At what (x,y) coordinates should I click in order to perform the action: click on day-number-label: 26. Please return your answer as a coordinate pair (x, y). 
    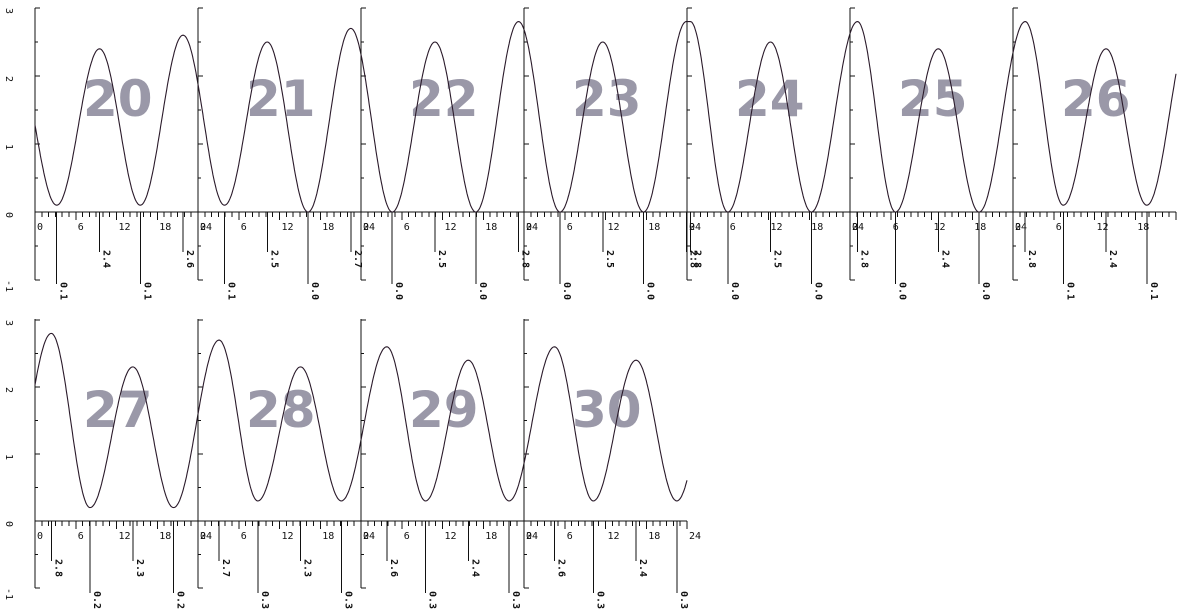
    Looking at the image, I should click on (1096, 99).